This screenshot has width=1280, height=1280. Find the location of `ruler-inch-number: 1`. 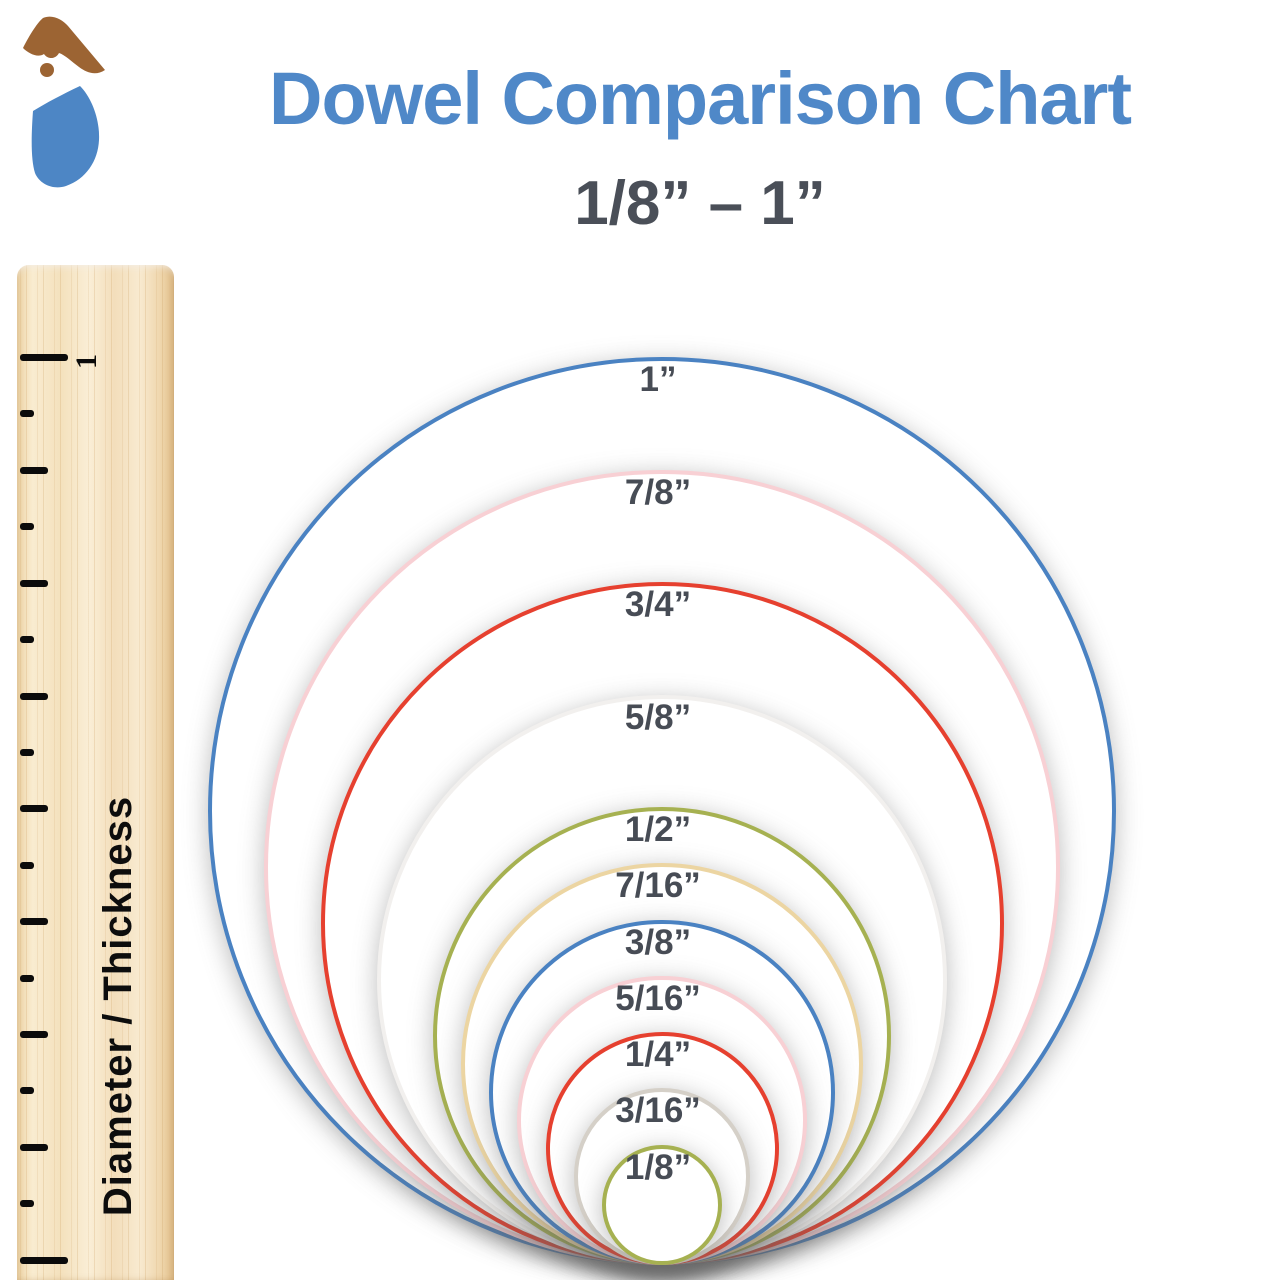

ruler-inch-number: 1 is located at coordinates (86, 361).